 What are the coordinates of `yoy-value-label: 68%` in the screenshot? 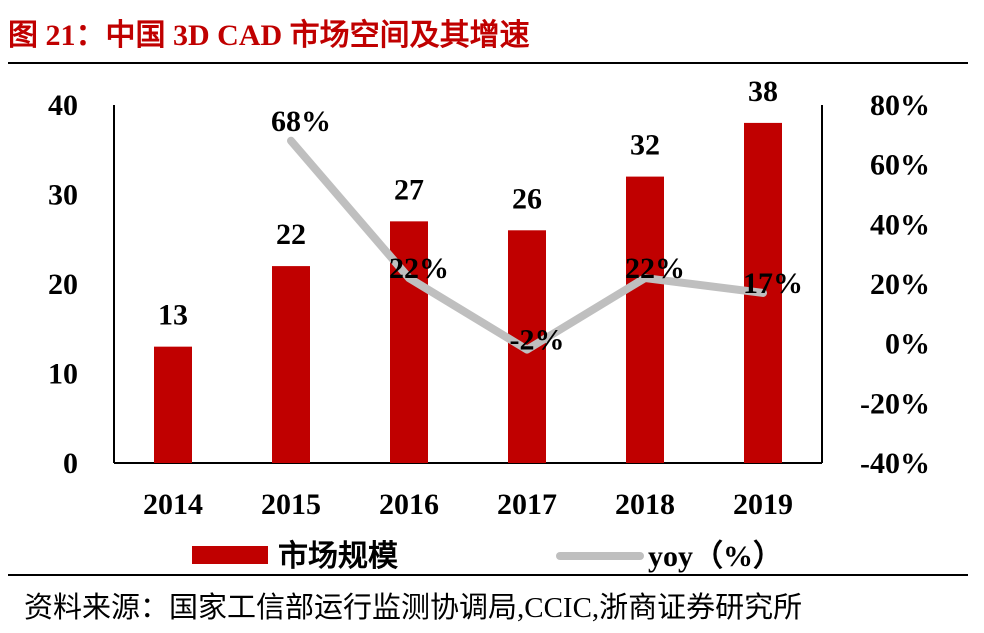 It's located at (301, 121).